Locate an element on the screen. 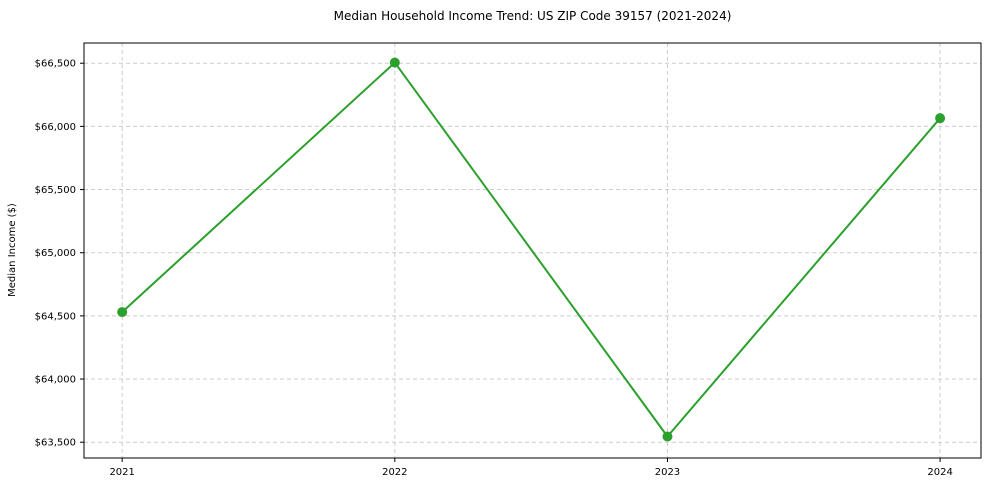 The height and width of the screenshot is (490, 989). y-tick-label: $66,500 is located at coordinates (55, 64).